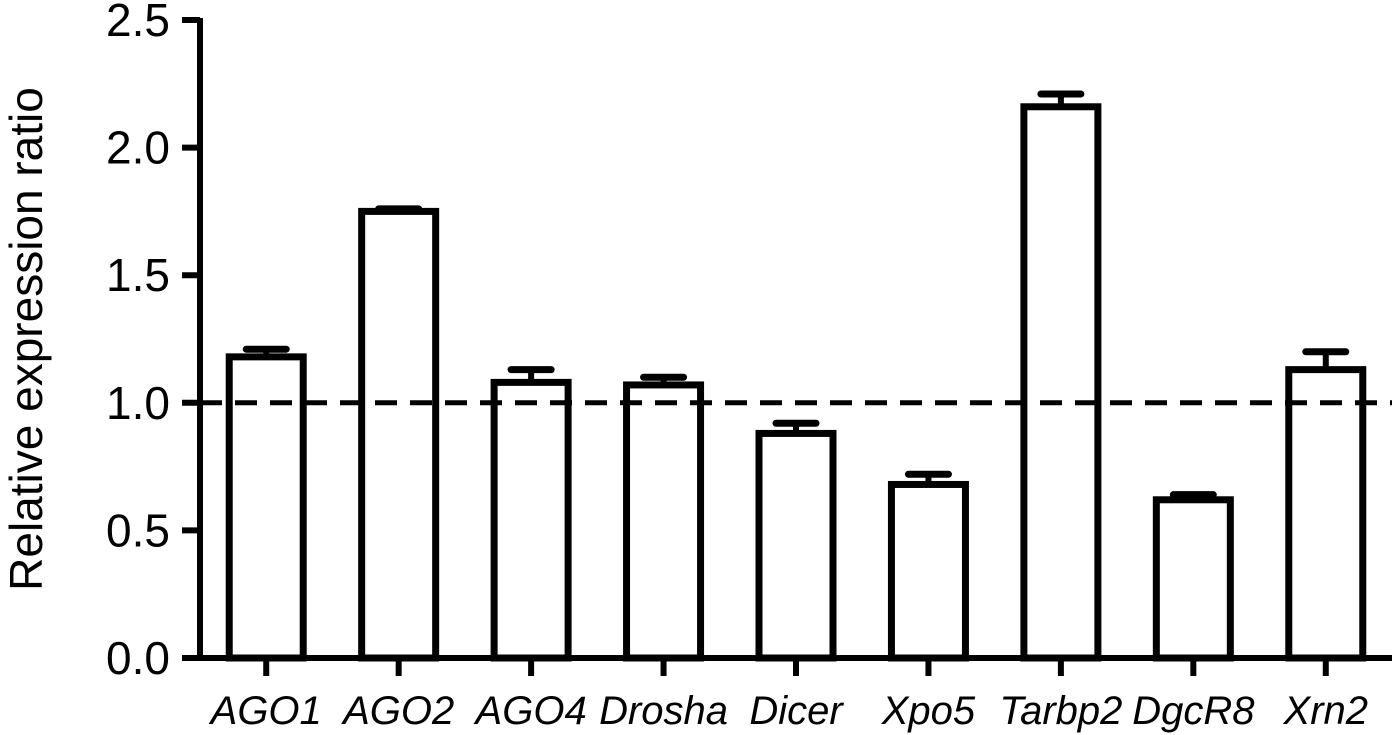 The height and width of the screenshot is (735, 1400). What do you see at coordinates (397, 711) in the screenshot?
I see `x-tick-label: AGO2` at bounding box center [397, 711].